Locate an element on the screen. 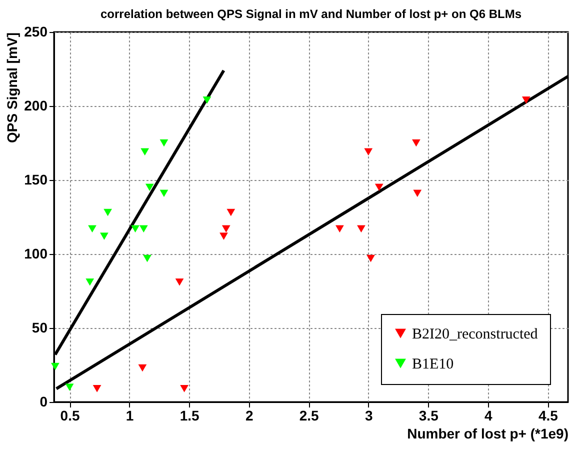 Image resolution: width=586 pixels, height=452 pixels. x-tick-label: 0.5 is located at coordinates (70, 416).